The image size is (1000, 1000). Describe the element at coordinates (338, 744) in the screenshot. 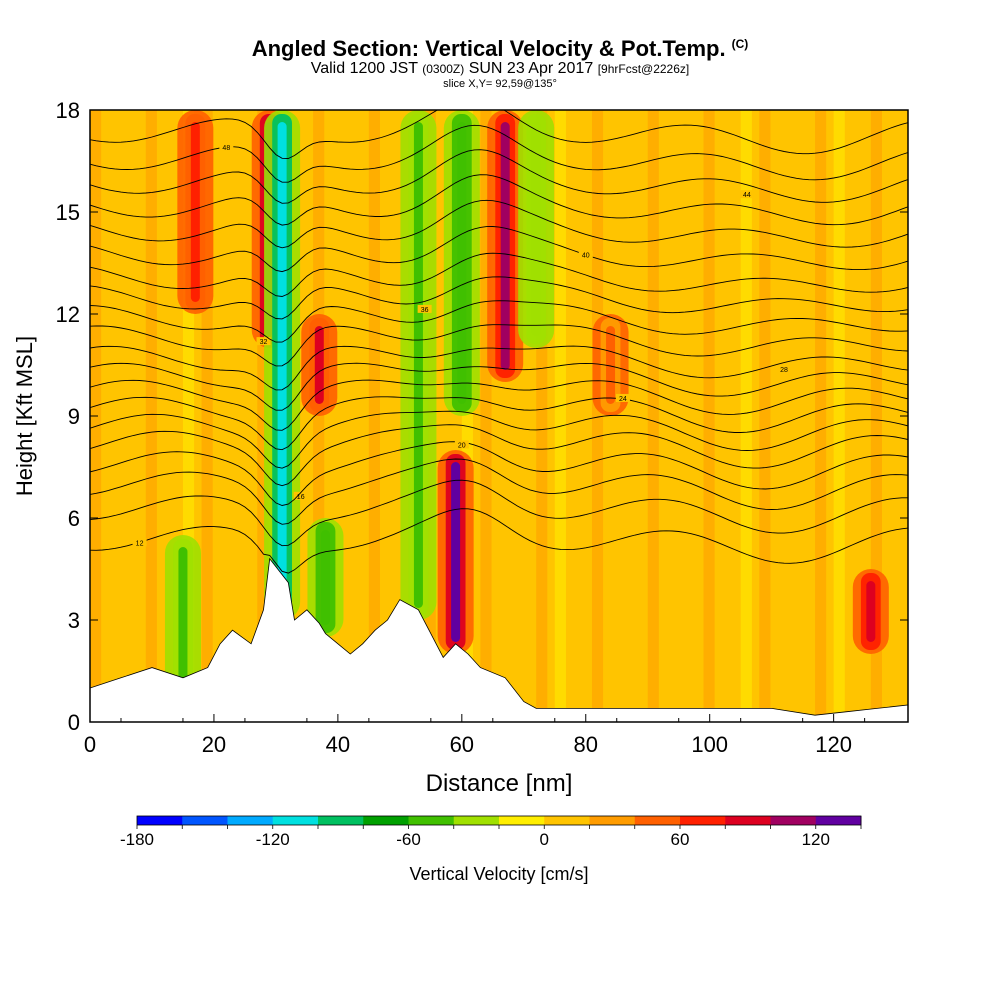

I see `x-tick-label: 40` at that location.